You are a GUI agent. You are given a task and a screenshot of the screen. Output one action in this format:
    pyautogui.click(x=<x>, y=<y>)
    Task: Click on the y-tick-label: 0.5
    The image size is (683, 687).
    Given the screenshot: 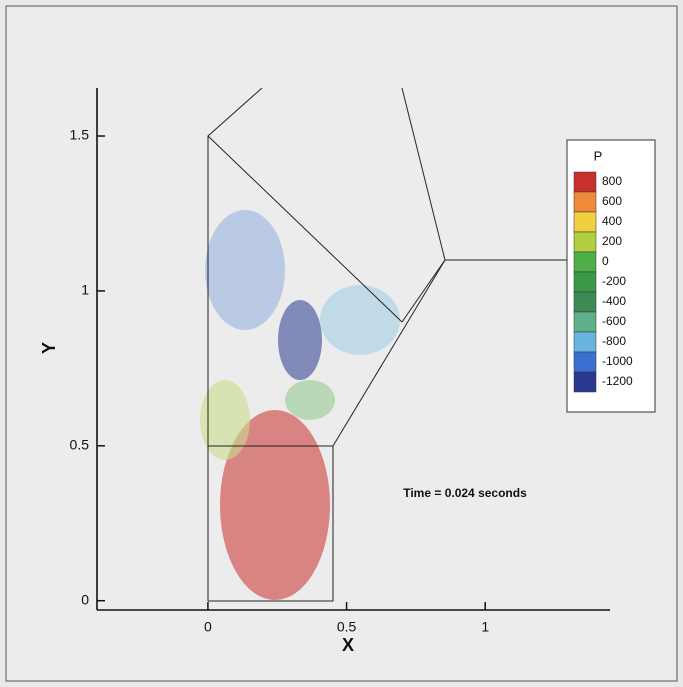 What is the action you would take?
    pyautogui.click(x=80, y=445)
    